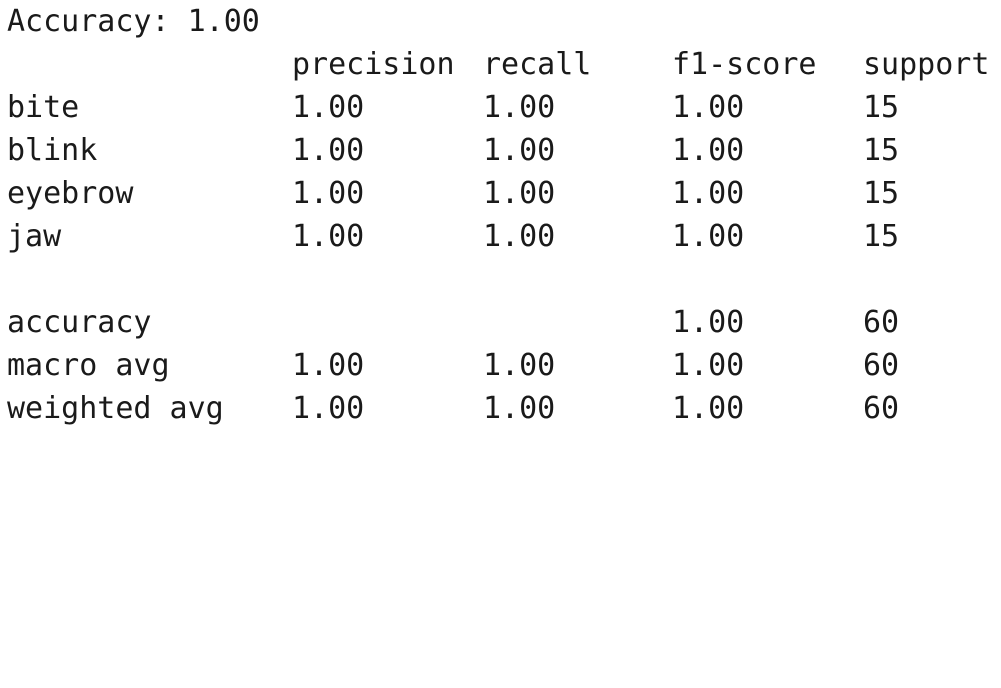 This screenshot has width=1001, height=688. Describe the element at coordinates (88, 365) in the screenshot. I see `row-label: macro avg` at that location.